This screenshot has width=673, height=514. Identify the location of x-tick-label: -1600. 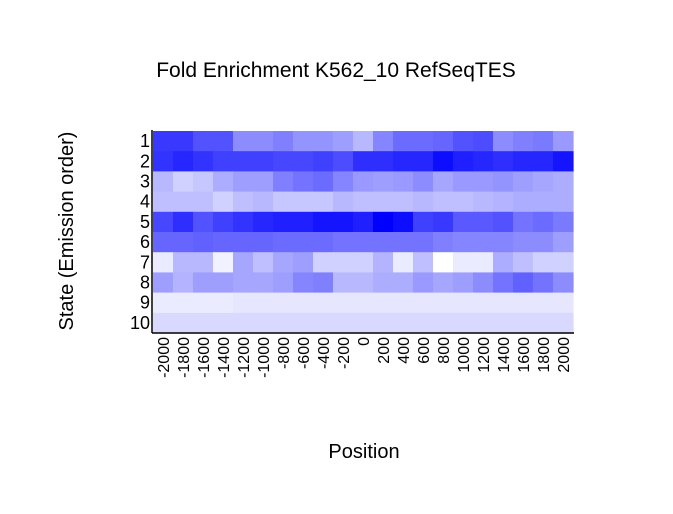
(204, 357).